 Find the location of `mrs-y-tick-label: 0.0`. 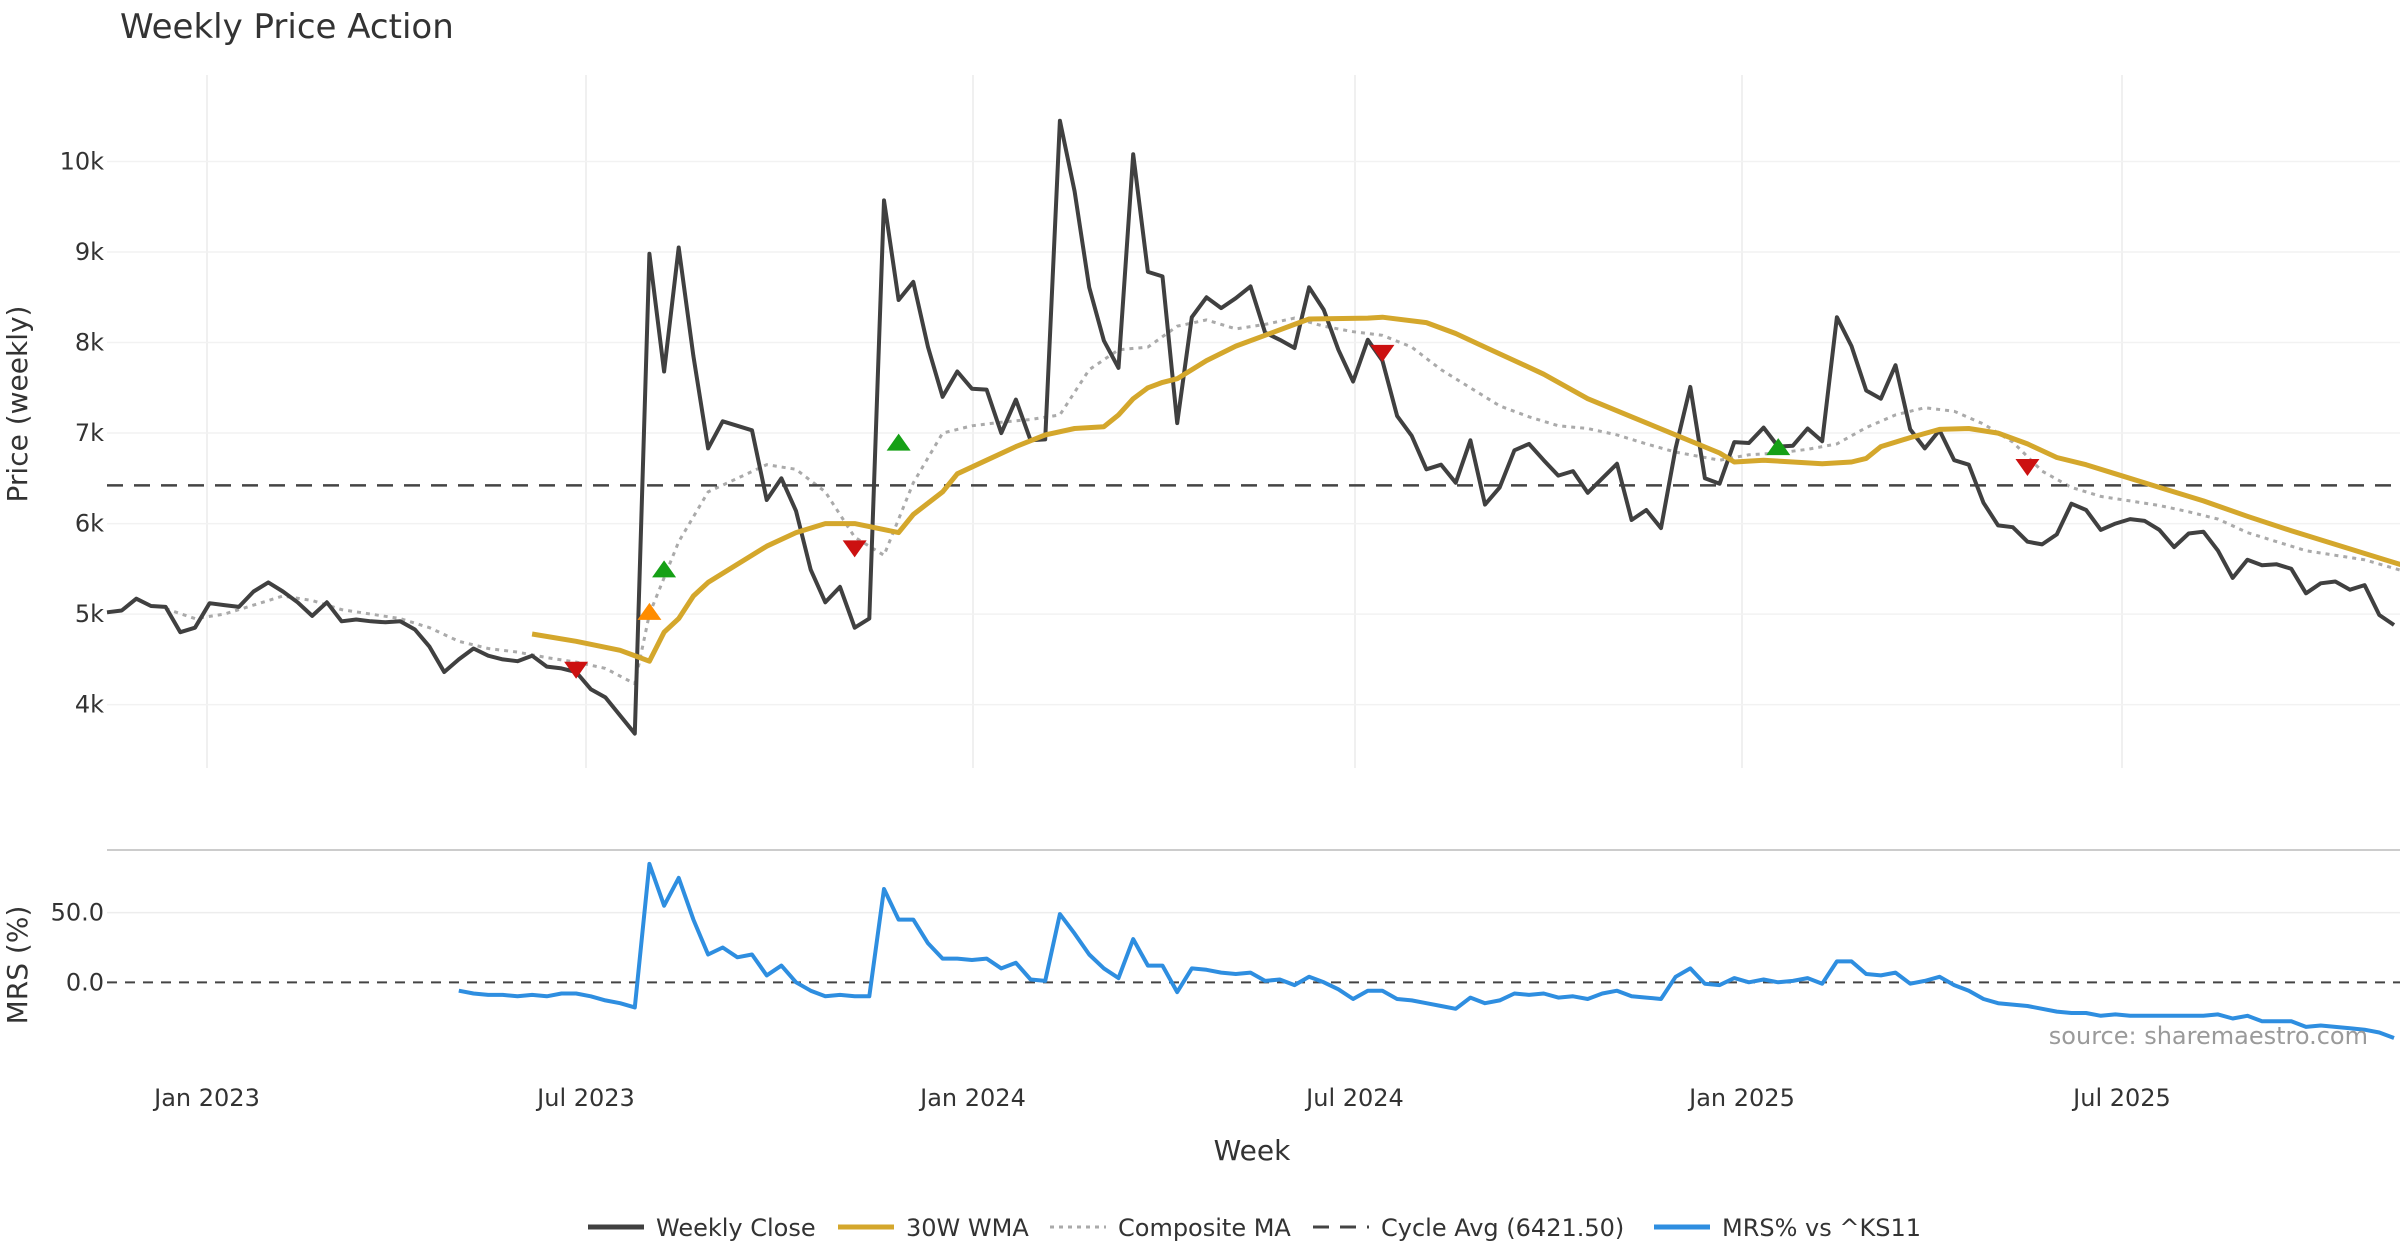

mrs-y-tick-label: 0.0 is located at coordinates (85, 982).